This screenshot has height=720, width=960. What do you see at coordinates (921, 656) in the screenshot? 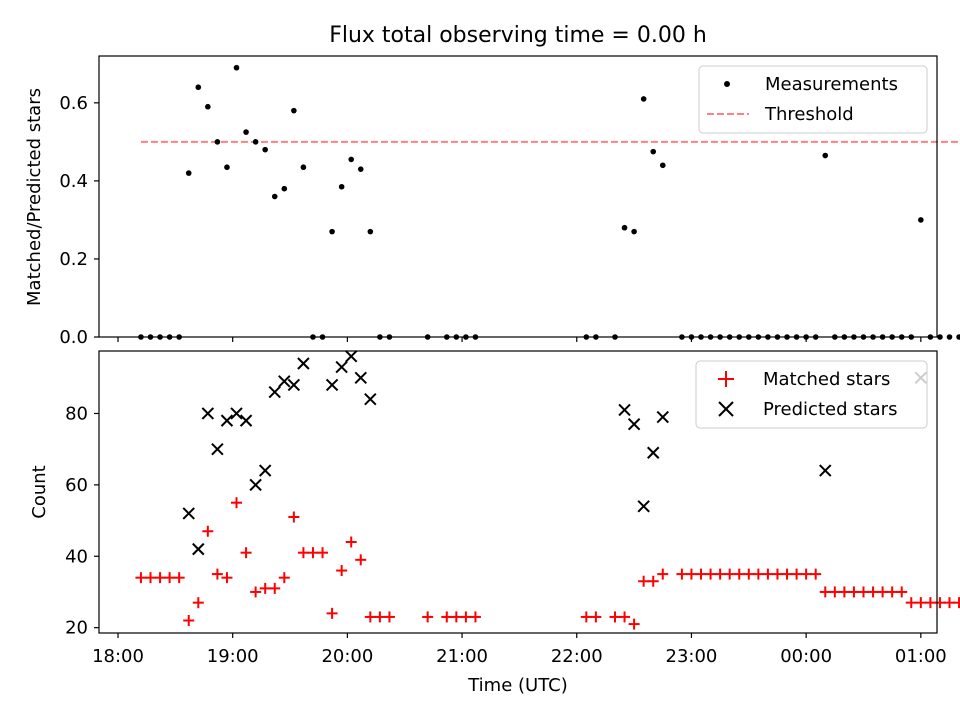
I see `x-tick-label: 01:00` at bounding box center [921, 656].